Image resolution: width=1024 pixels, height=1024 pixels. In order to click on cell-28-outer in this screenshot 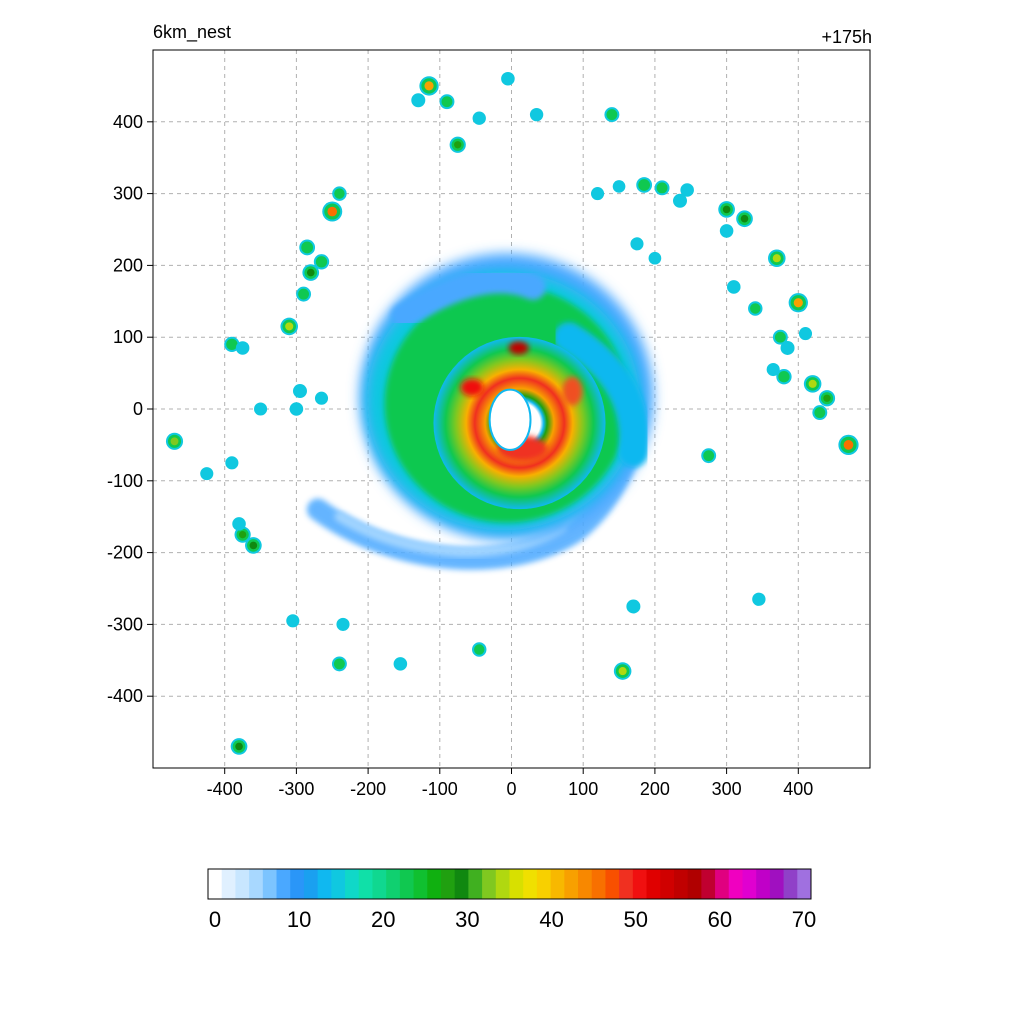, I will do `click(633, 606)`.